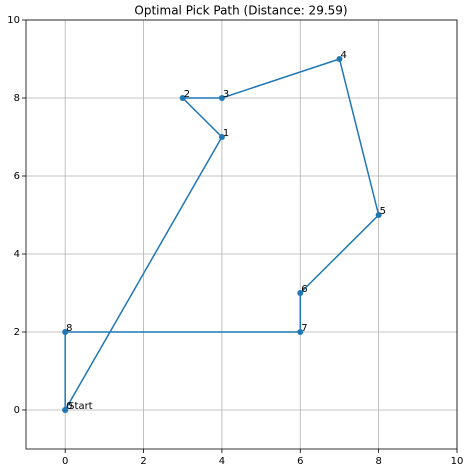 This screenshot has height=472, width=470. I want to click on point-label: 4, so click(343, 55).